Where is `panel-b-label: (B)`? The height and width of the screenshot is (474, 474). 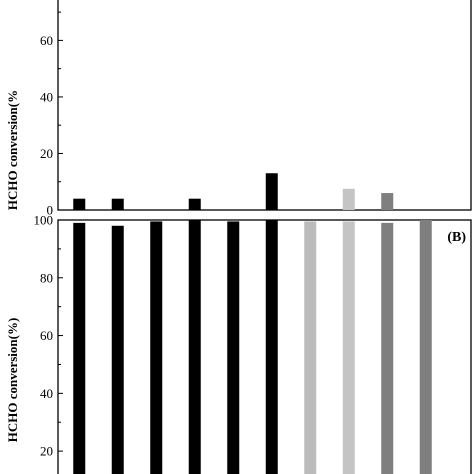 panel-b-label: (B) is located at coordinates (456, 237).